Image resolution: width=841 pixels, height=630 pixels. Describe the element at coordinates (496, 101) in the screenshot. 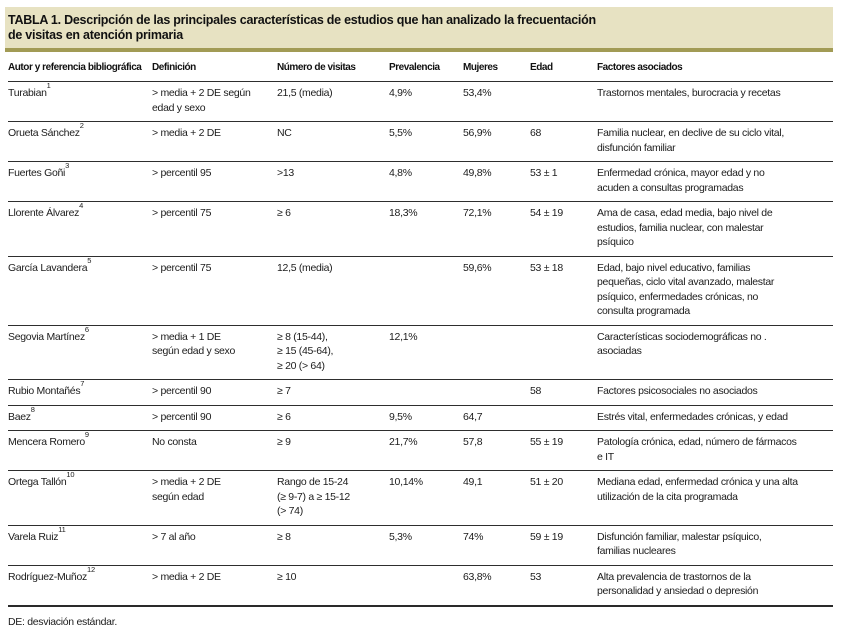

I see `women-cell: 53,4%` at that location.